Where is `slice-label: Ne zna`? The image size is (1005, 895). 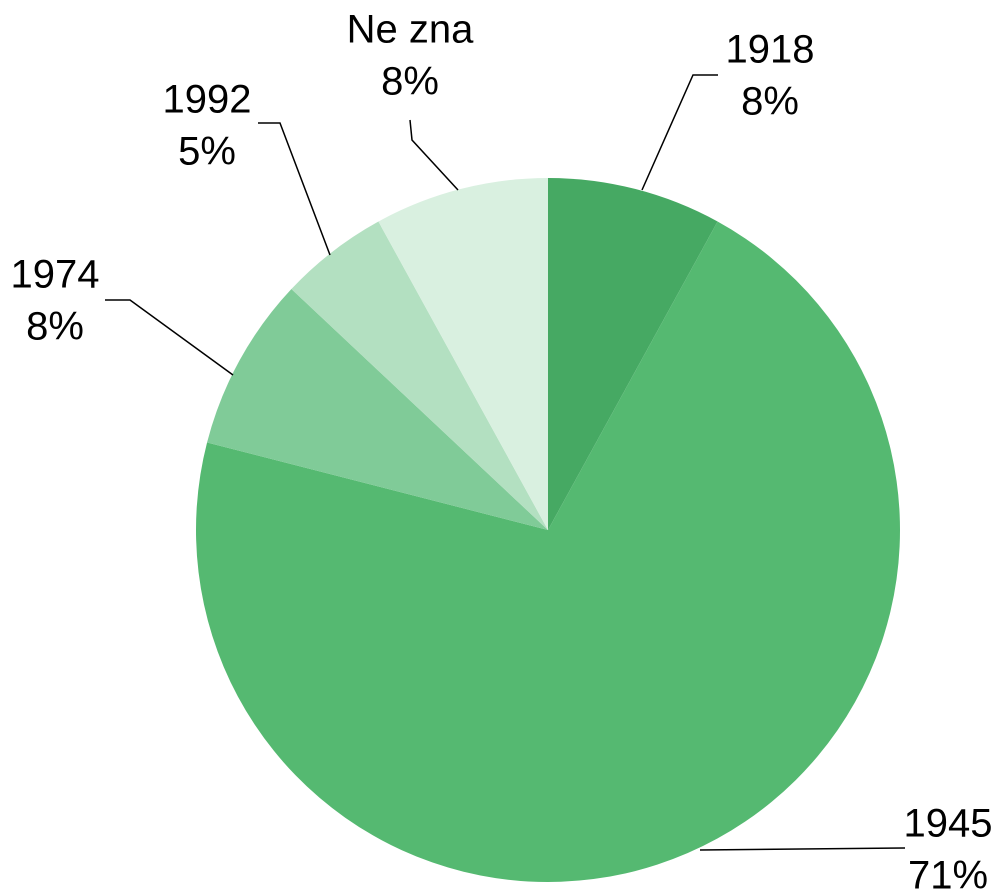
slice-label: Ne zna is located at coordinates (410, 30).